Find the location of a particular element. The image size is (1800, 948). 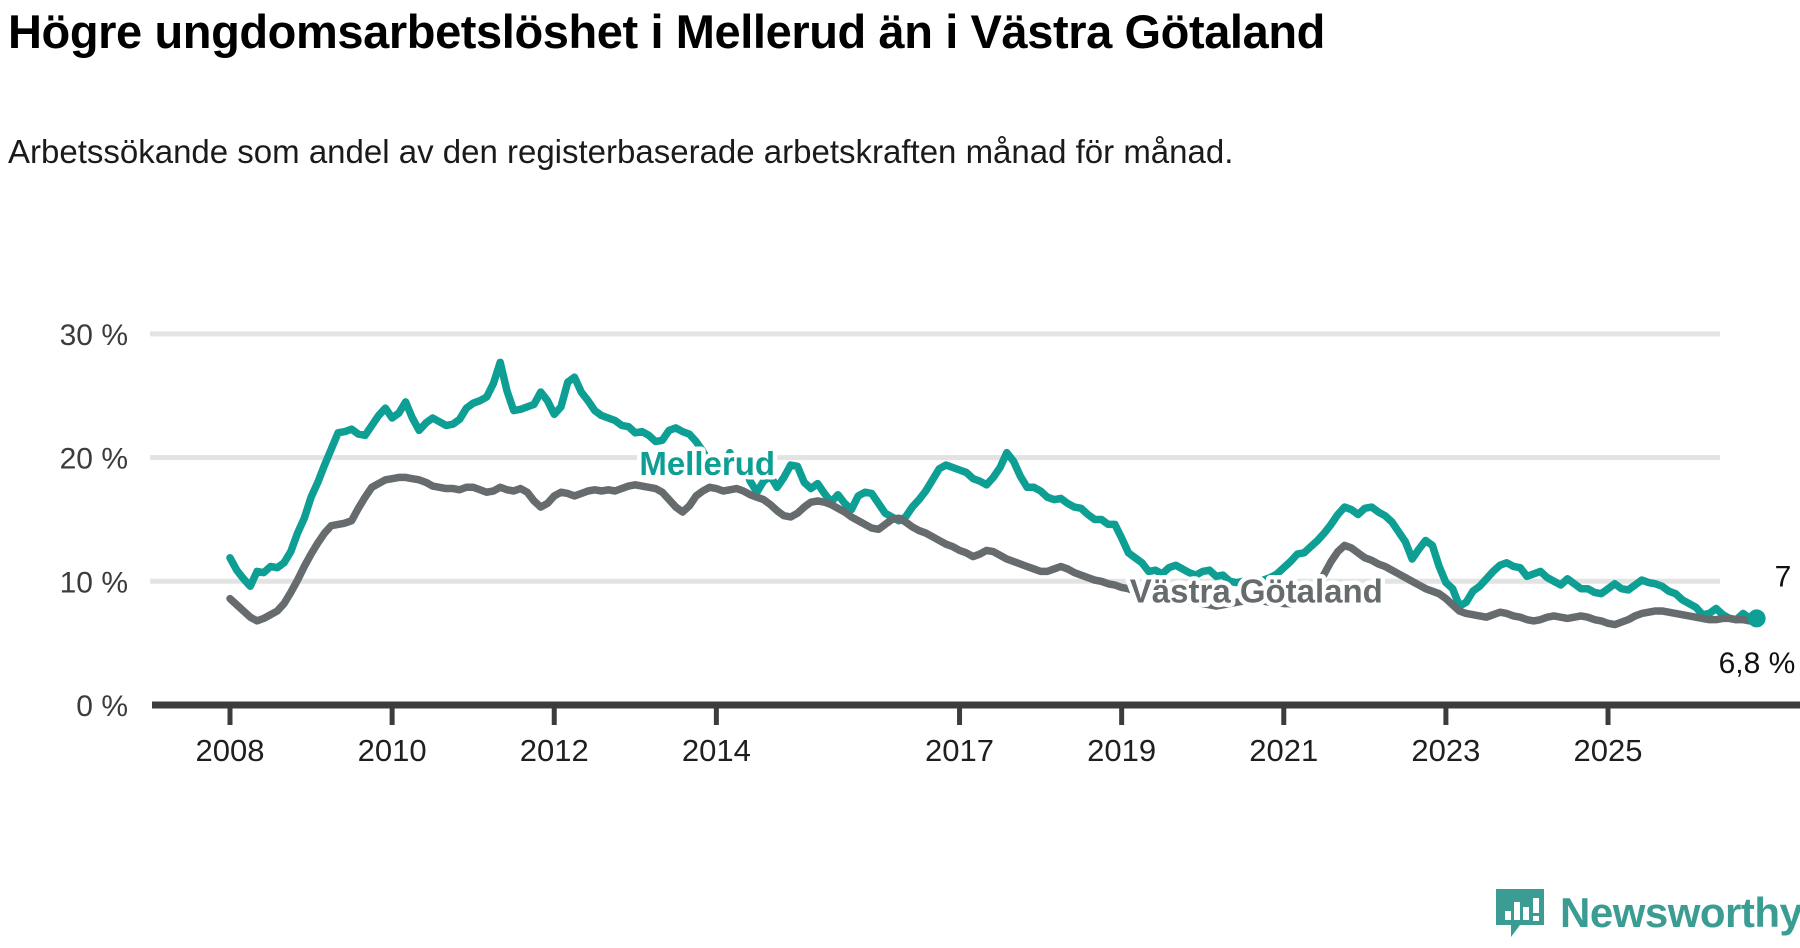

y-axis-tick-label: 10 % is located at coordinates (94, 582).